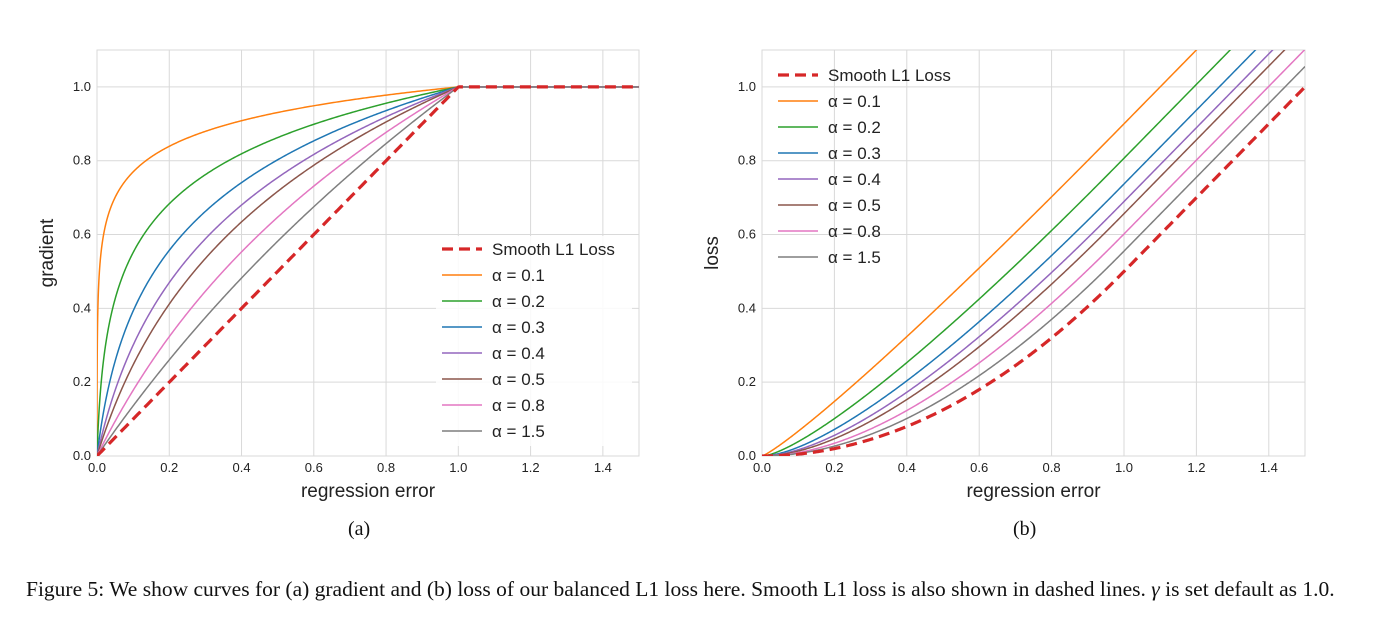 The width and height of the screenshot is (1379, 639). Describe the element at coordinates (1247, 589) in the screenshot. I see `caption-text-end: is set default as 1.0.` at that location.